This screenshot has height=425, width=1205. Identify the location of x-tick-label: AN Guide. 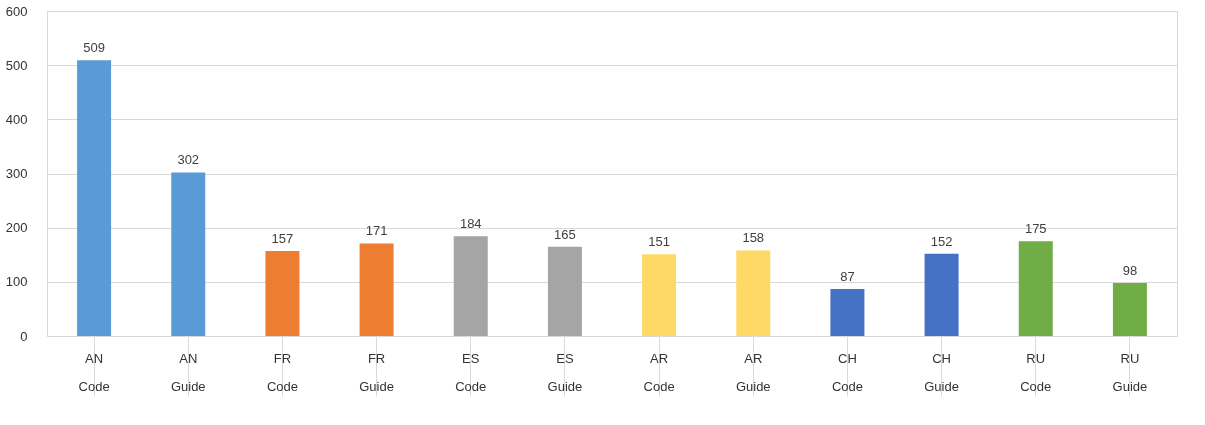
(188, 372).